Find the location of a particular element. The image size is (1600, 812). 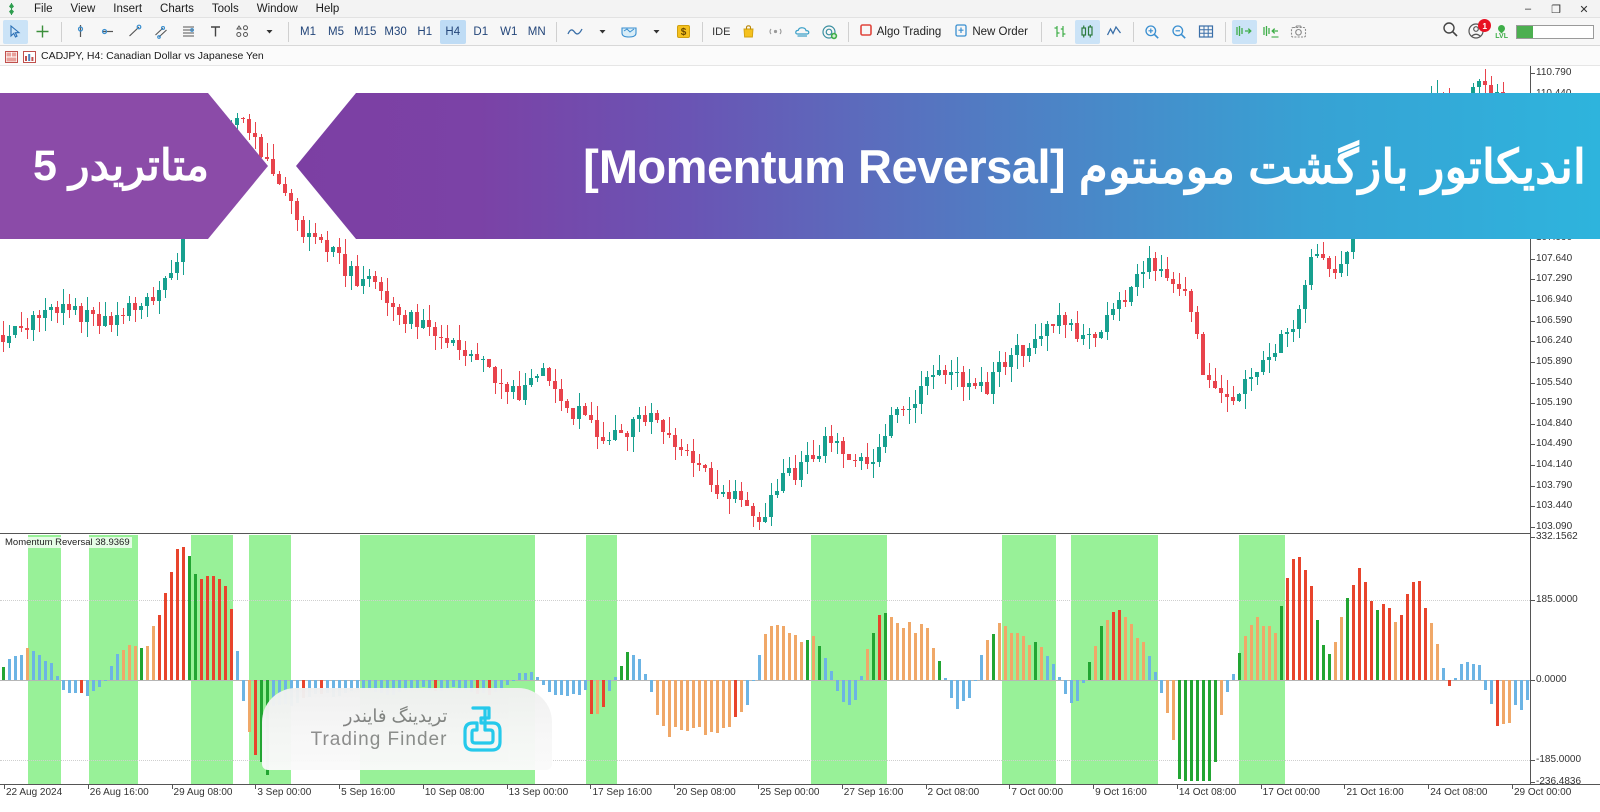

menu-item-file: File is located at coordinates (43, 8).